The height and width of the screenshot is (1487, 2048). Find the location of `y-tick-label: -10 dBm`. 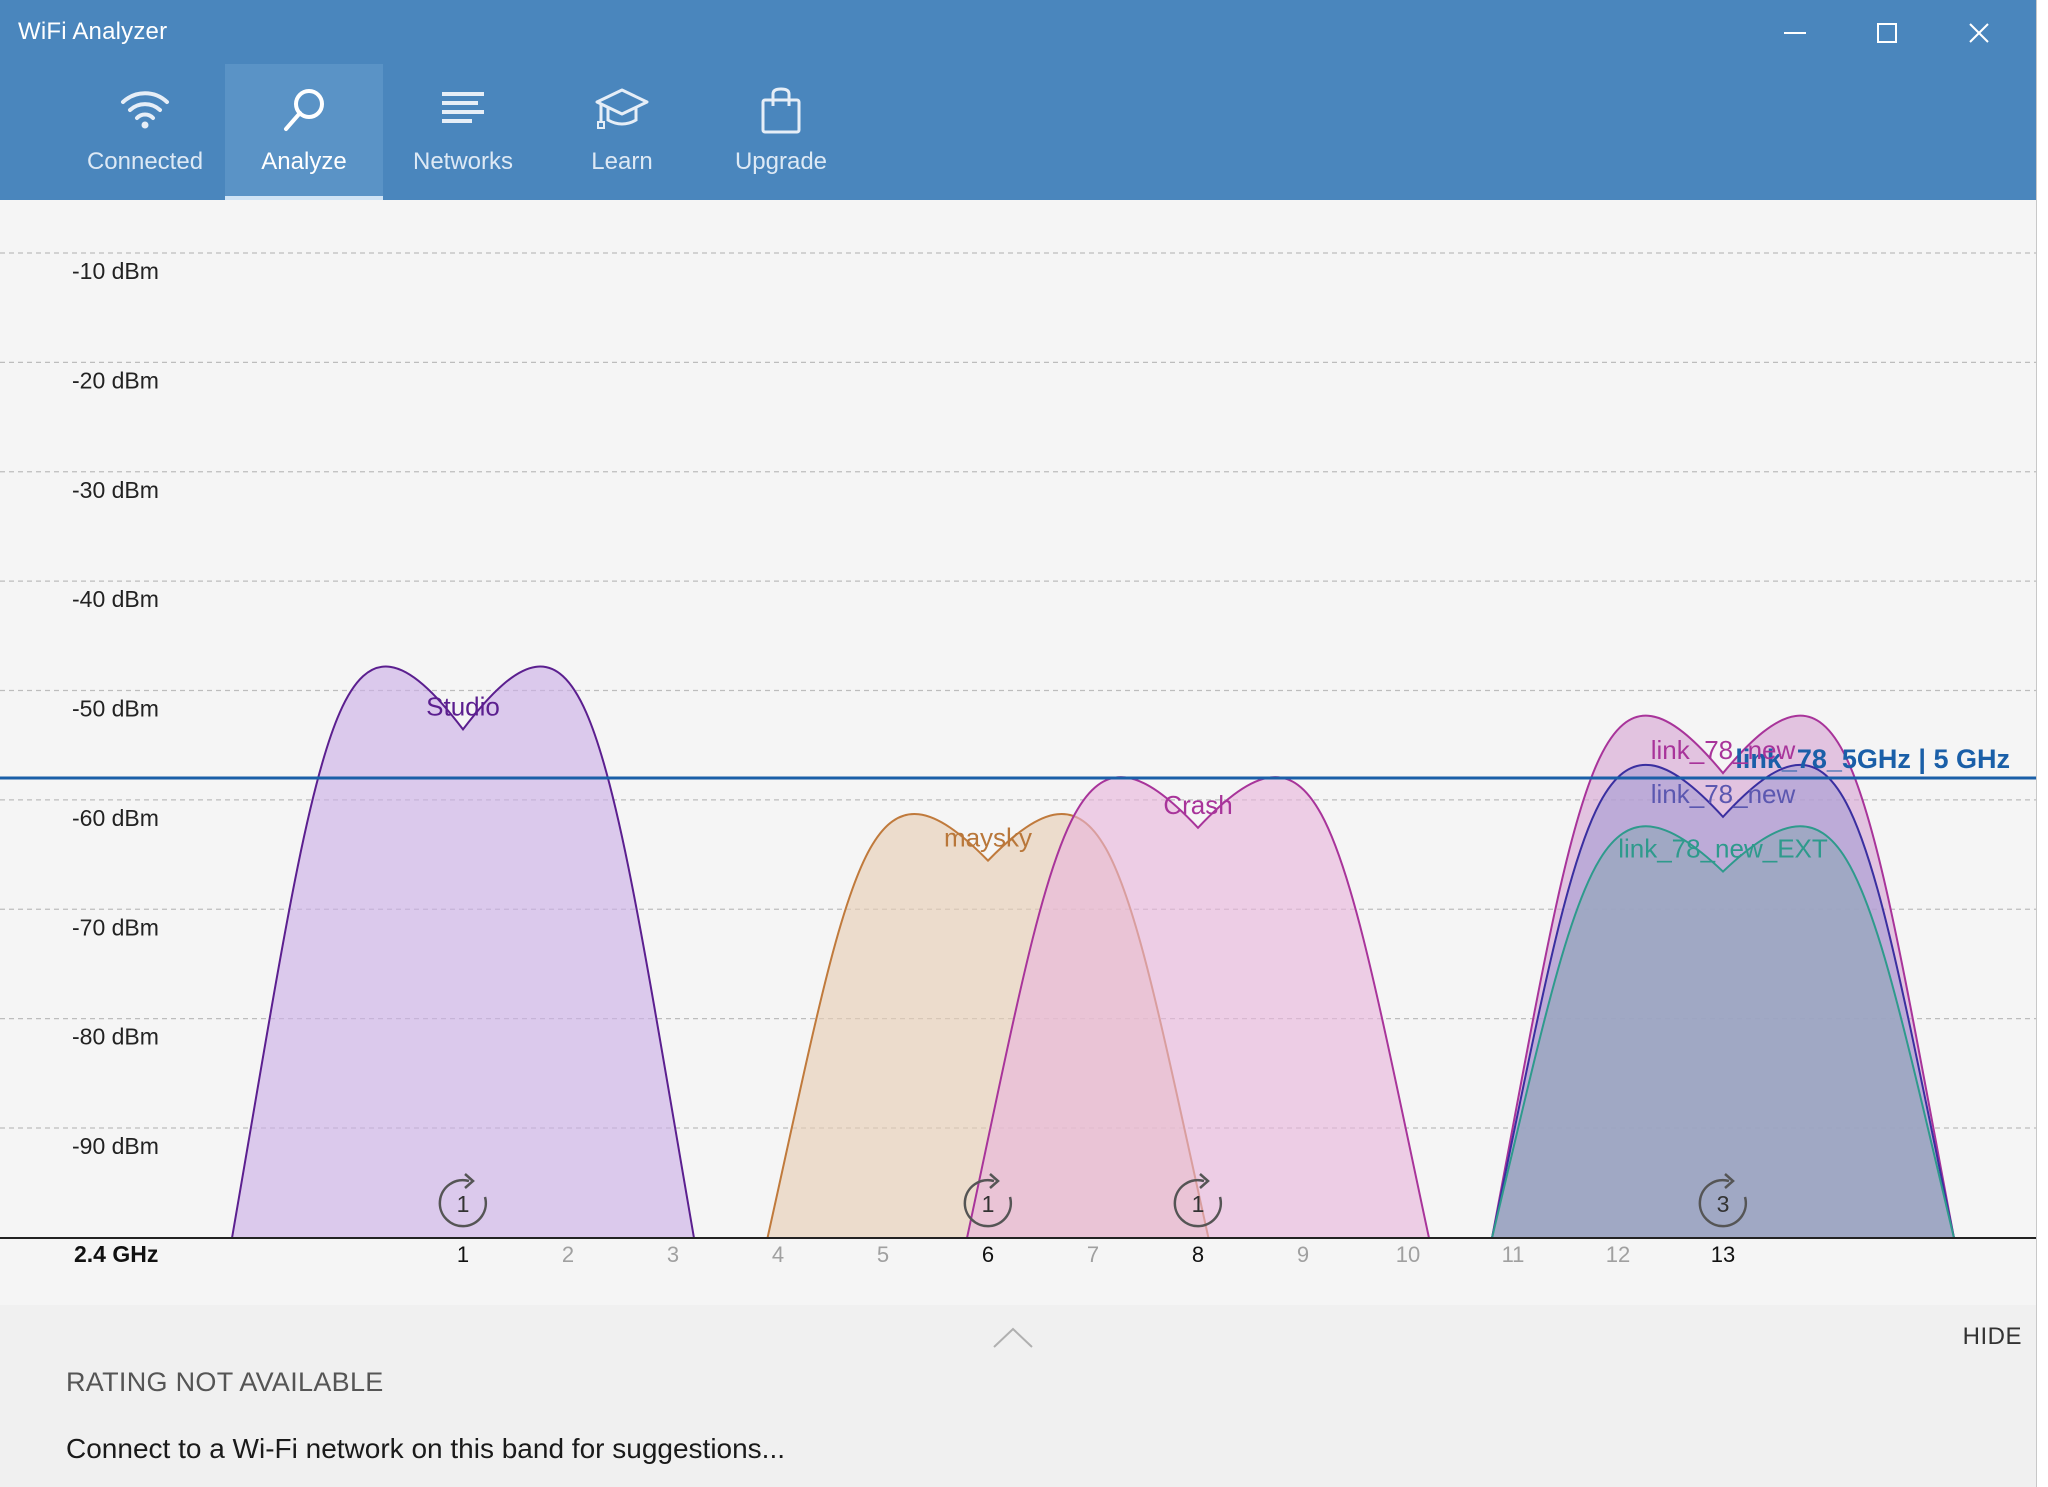

y-tick-label: -10 dBm is located at coordinates (115, 271).